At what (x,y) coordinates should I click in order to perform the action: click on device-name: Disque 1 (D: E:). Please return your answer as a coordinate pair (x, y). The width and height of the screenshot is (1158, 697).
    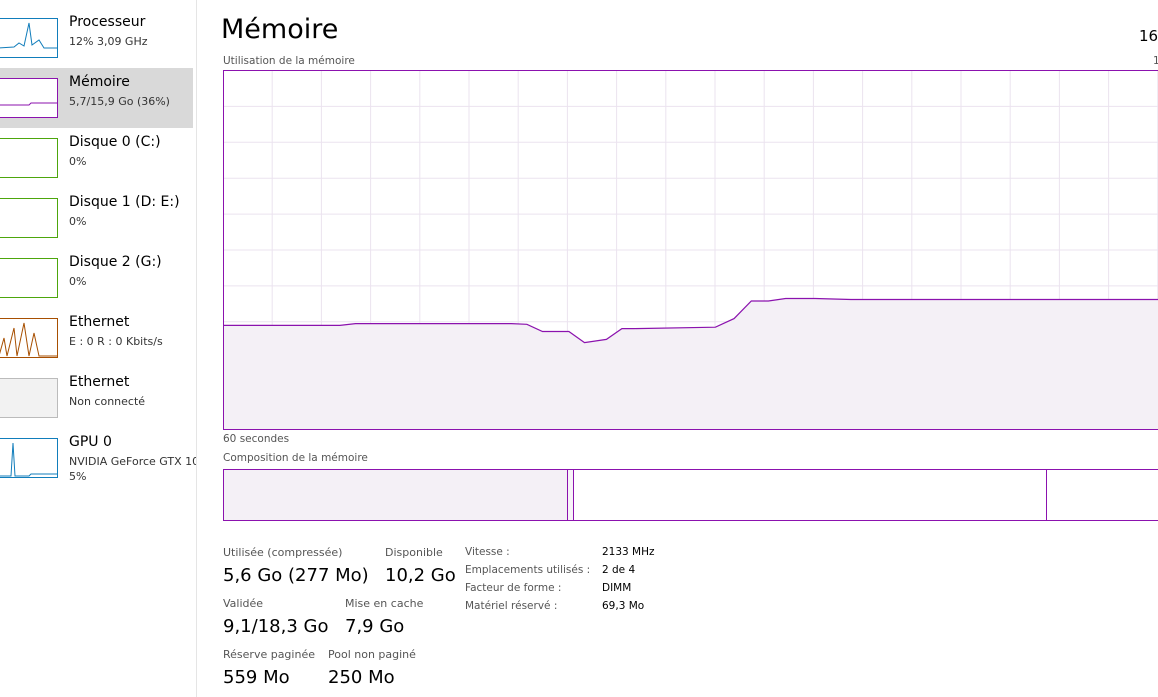
    Looking at the image, I should click on (124, 202).